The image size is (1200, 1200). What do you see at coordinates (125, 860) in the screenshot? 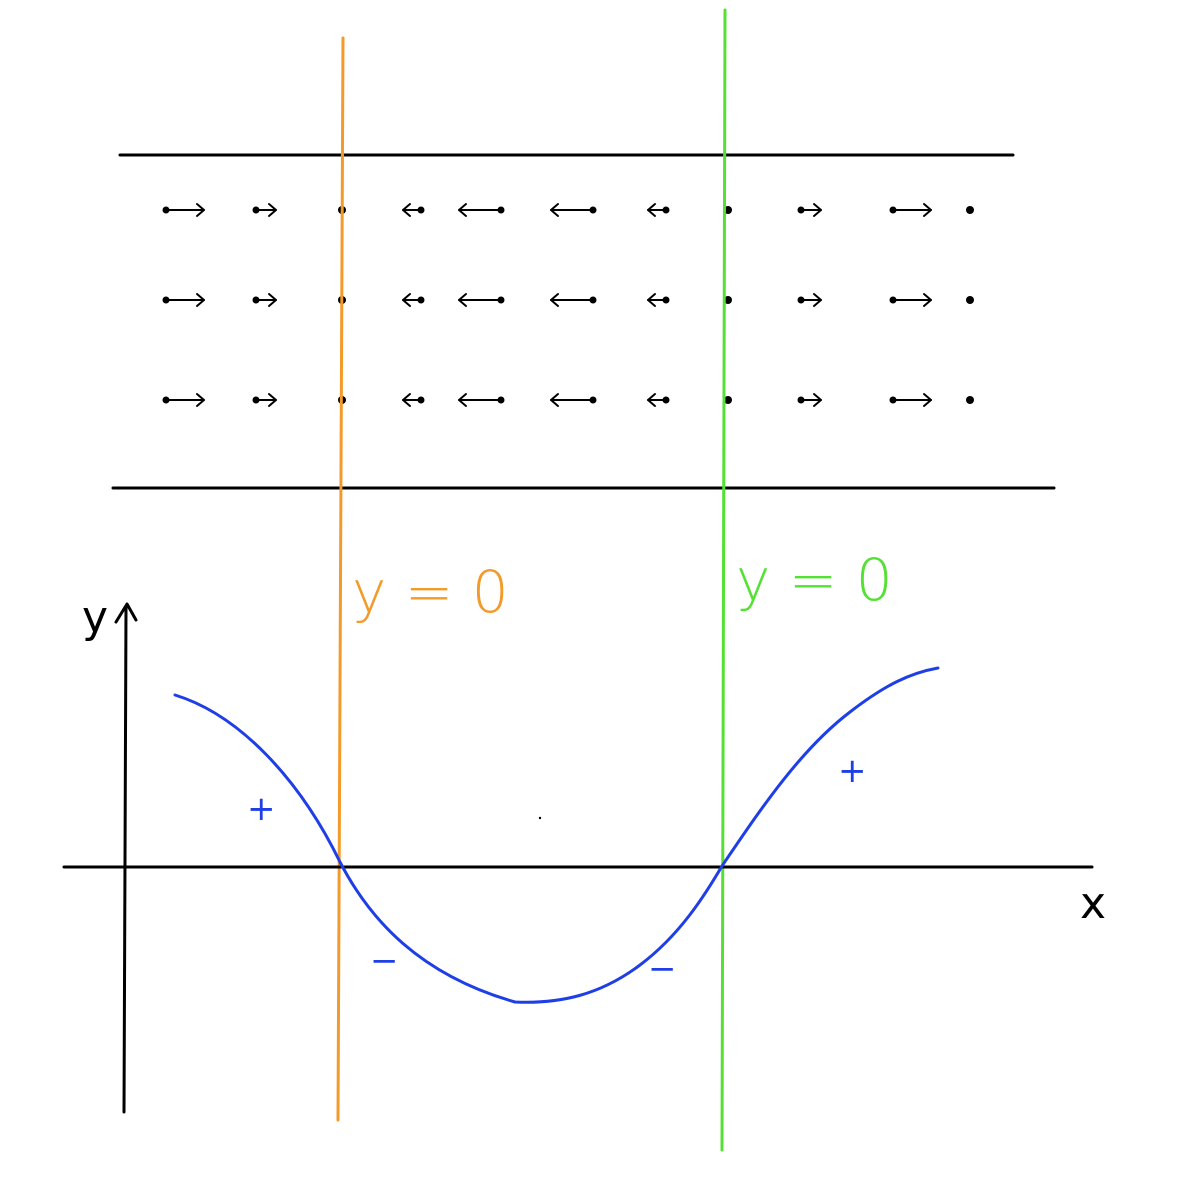
I see `y-axis` at bounding box center [125, 860].